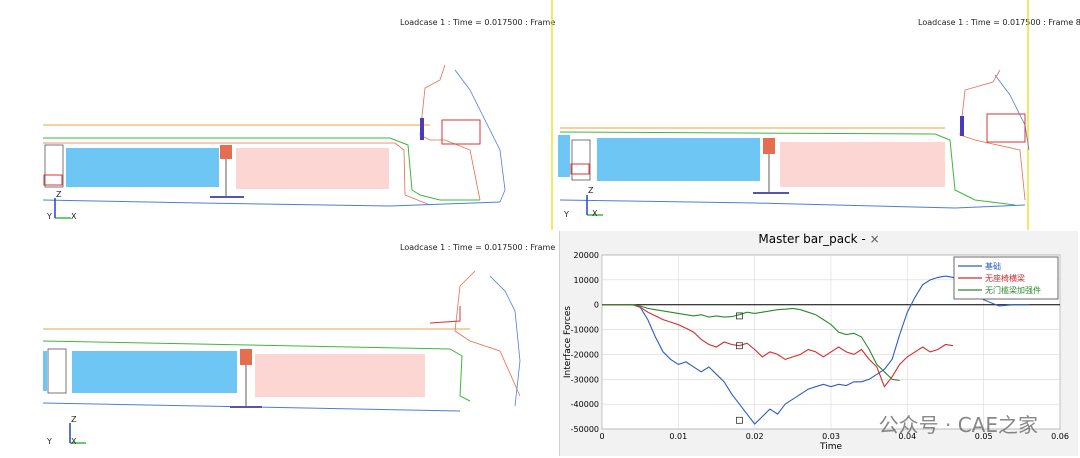  What do you see at coordinates (601, 436) in the screenshot?
I see `x-tick-label: 0` at bounding box center [601, 436].